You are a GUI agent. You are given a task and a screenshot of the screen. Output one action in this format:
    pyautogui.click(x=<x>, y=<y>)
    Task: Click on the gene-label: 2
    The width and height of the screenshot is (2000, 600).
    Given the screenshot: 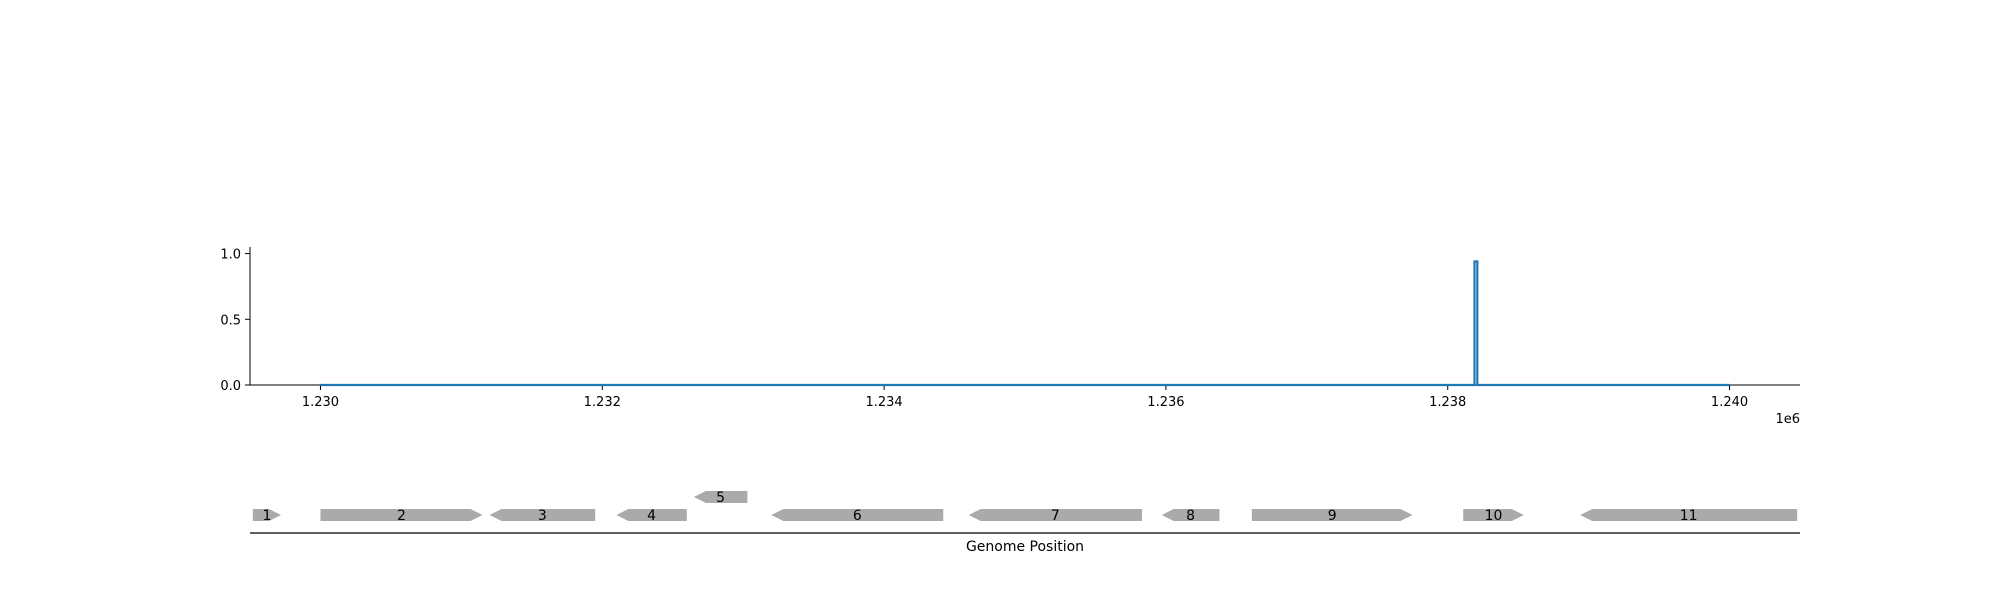 What is the action you would take?
    pyautogui.click(x=401, y=516)
    